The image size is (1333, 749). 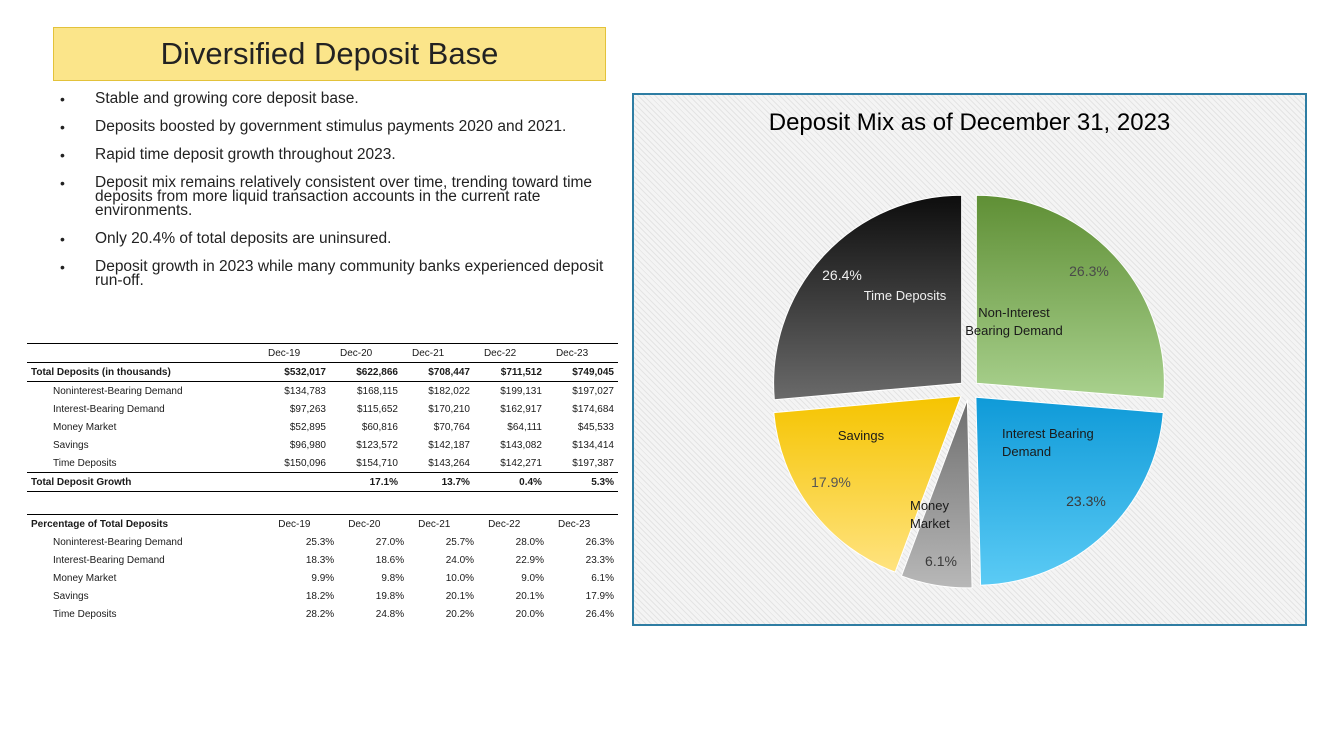 What do you see at coordinates (593, 391) in the screenshot?
I see `table-cell: $197,027` at bounding box center [593, 391].